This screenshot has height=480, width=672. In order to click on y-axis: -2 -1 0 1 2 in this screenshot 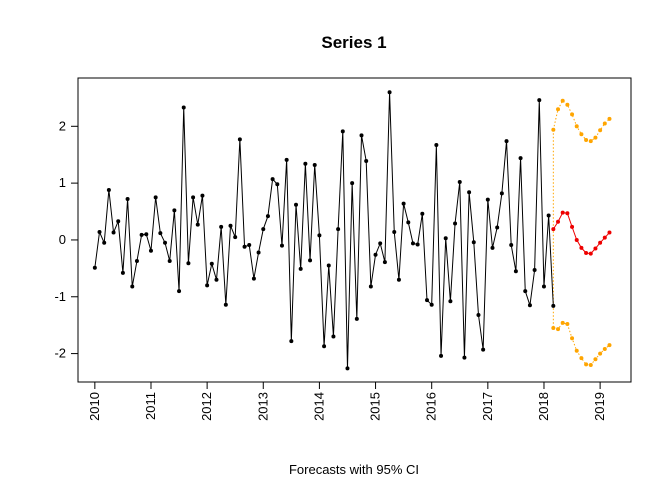, I will do `click(66, 239)`.